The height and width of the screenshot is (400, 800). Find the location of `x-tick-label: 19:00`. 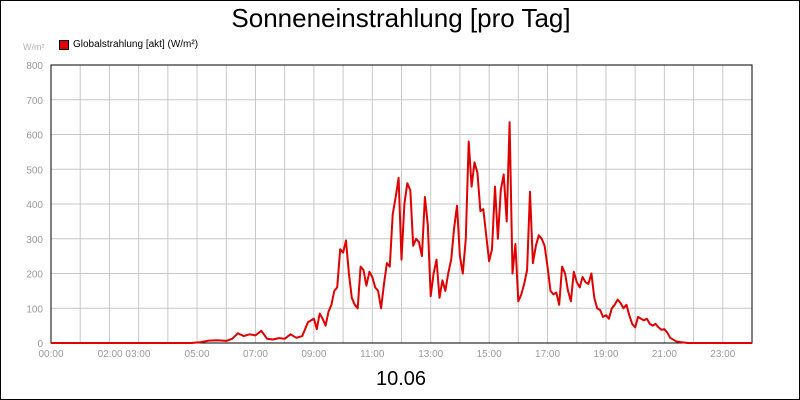

x-tick-label: 19:00 is located at coordinates (605, 354).